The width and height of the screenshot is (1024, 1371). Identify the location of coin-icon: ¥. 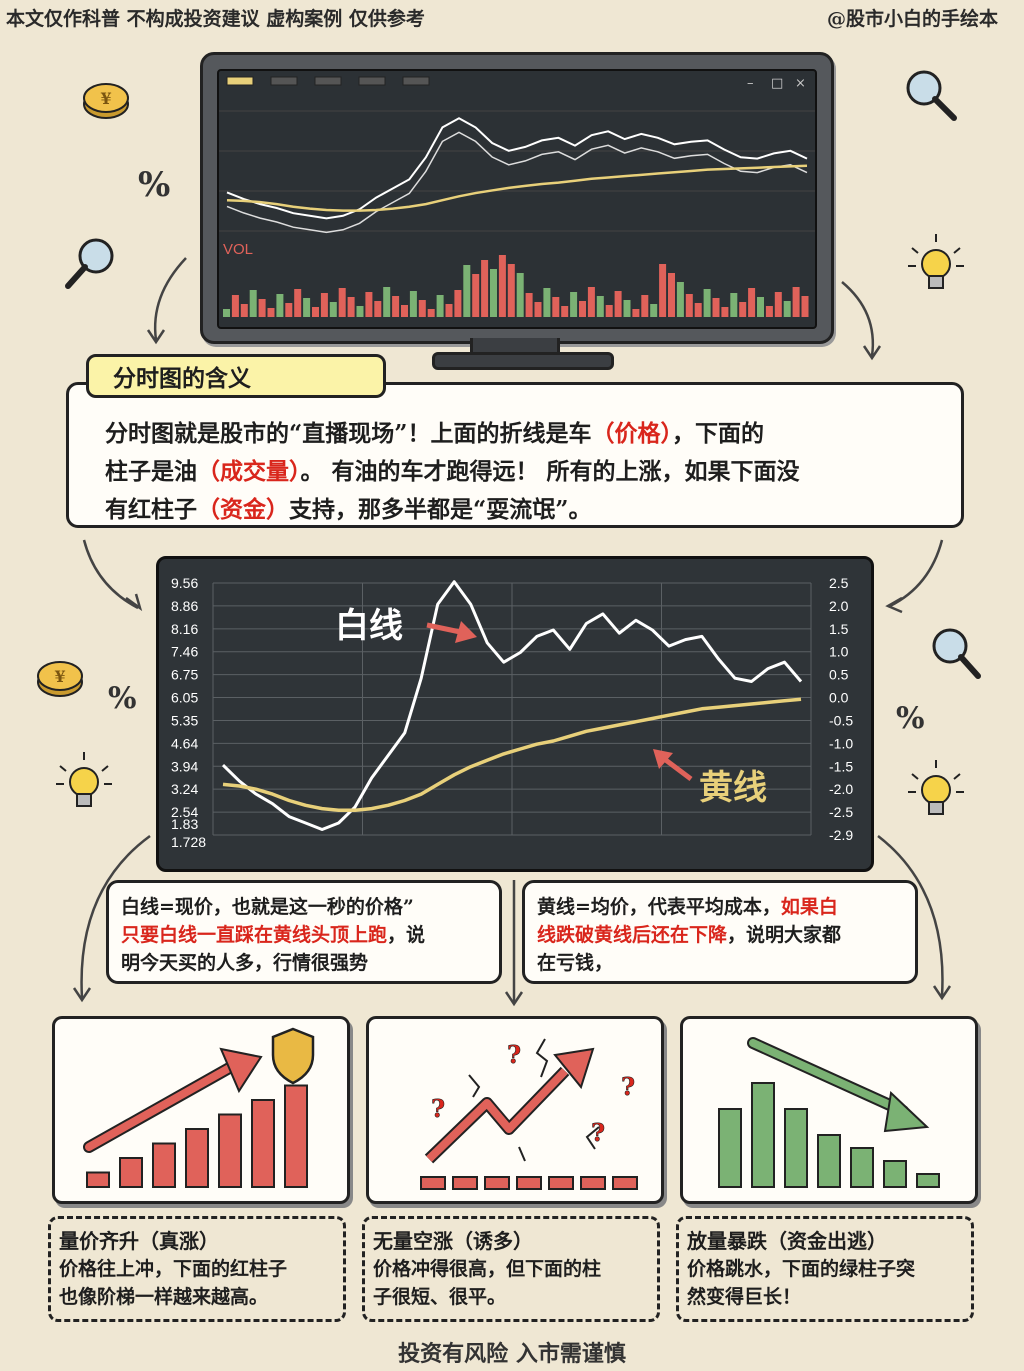
(60, 679).